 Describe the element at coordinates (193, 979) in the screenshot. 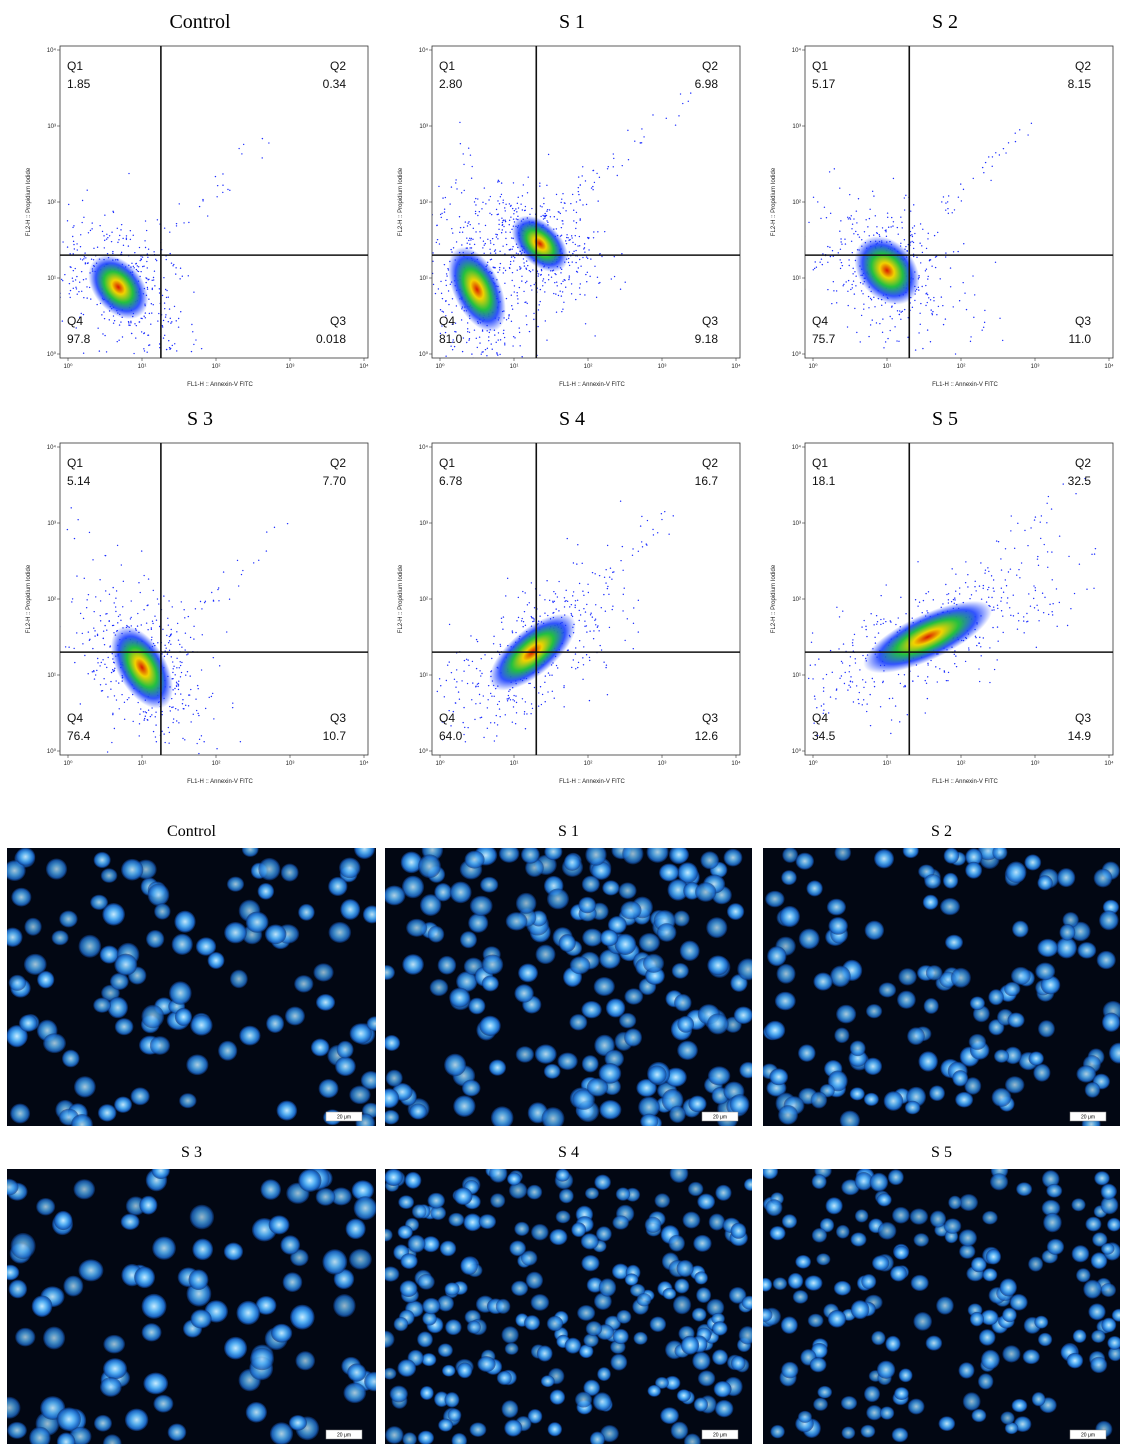

I see `micrograph: Control20 μm` at that location.